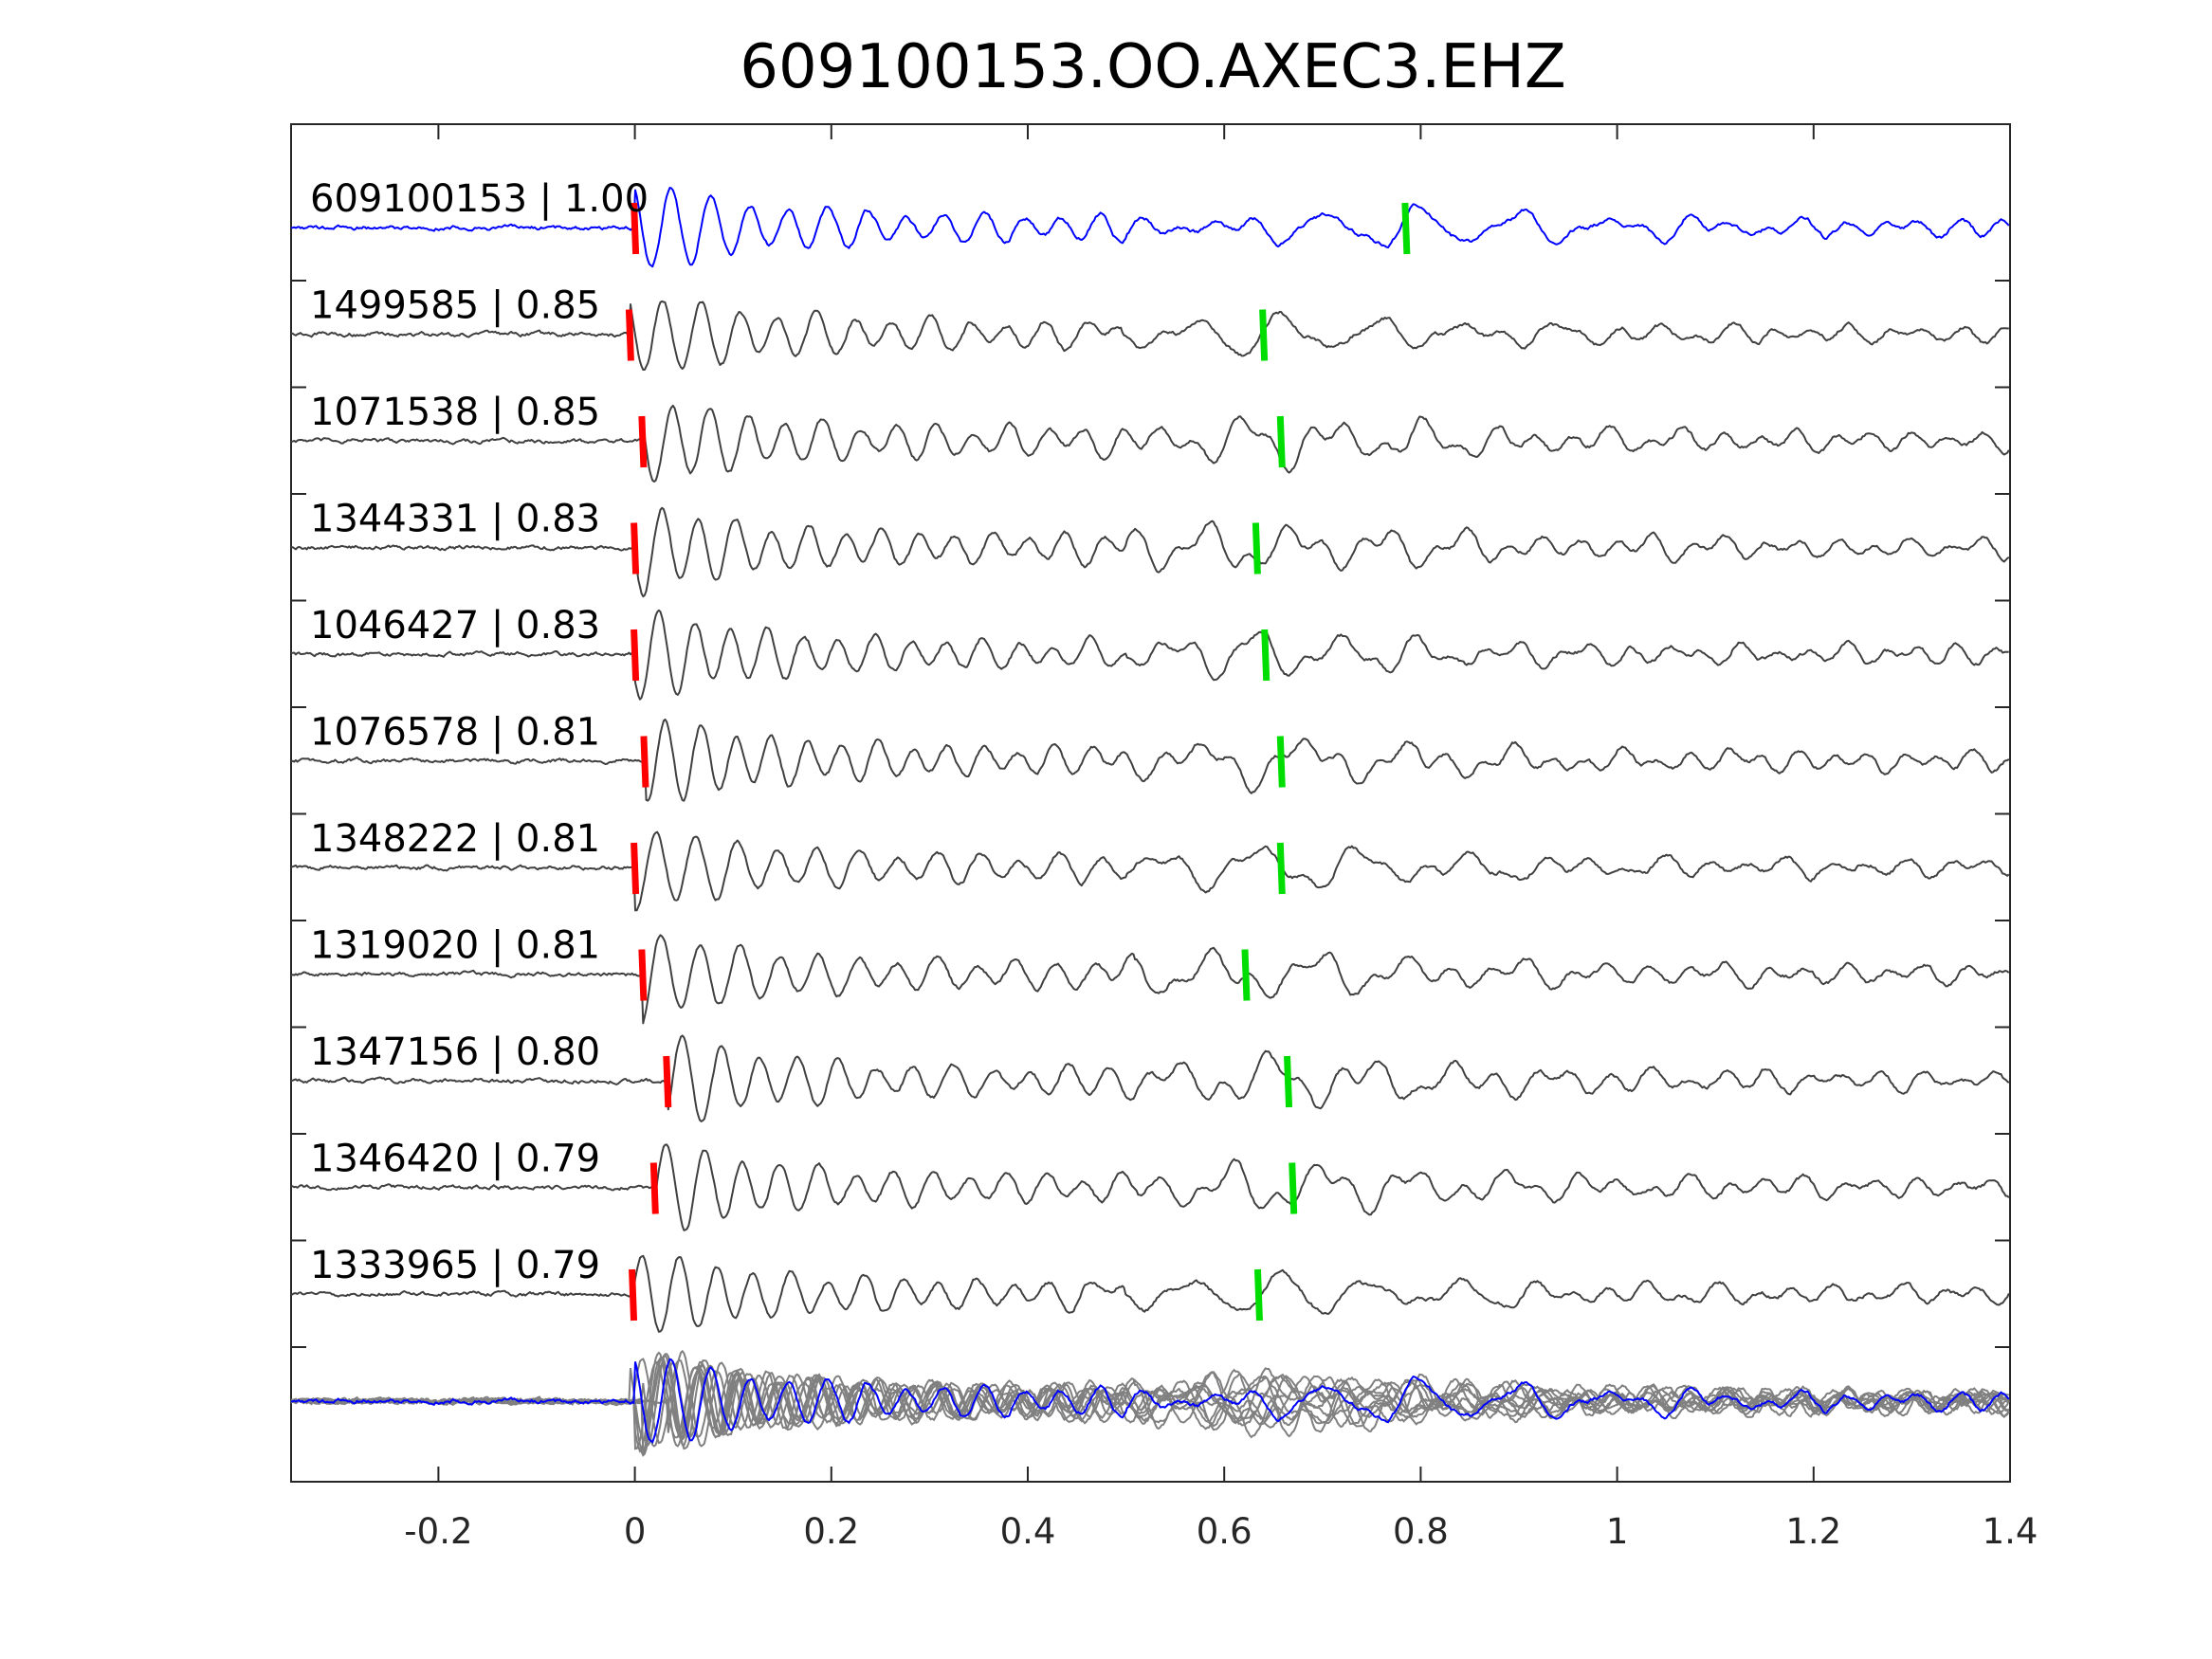  What do you see at coordinates (455, 625) in the screenshot?
I see `trace-label: 1046427 | 0.83` at bounding box center [455, 625].